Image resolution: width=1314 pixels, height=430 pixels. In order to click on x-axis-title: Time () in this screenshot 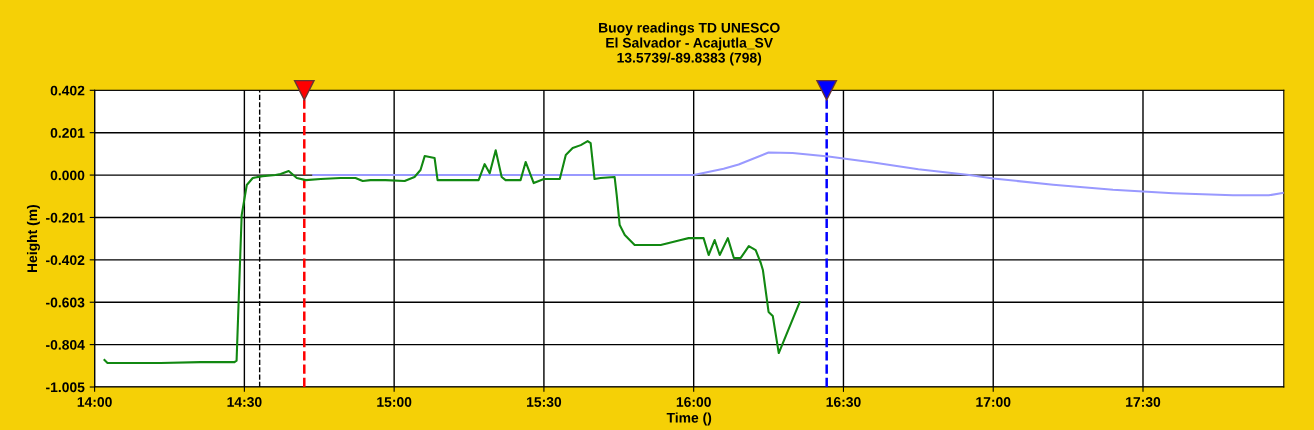, I will do `click(689, 419)`.